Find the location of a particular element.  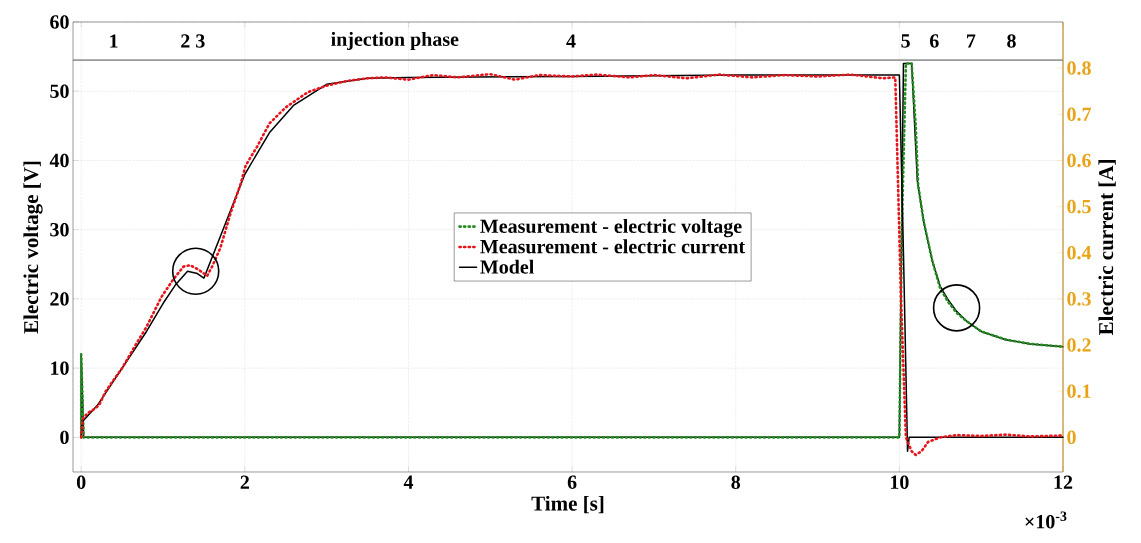

y2-tick-label: 0.4 is located at coordinates (1079, 252).